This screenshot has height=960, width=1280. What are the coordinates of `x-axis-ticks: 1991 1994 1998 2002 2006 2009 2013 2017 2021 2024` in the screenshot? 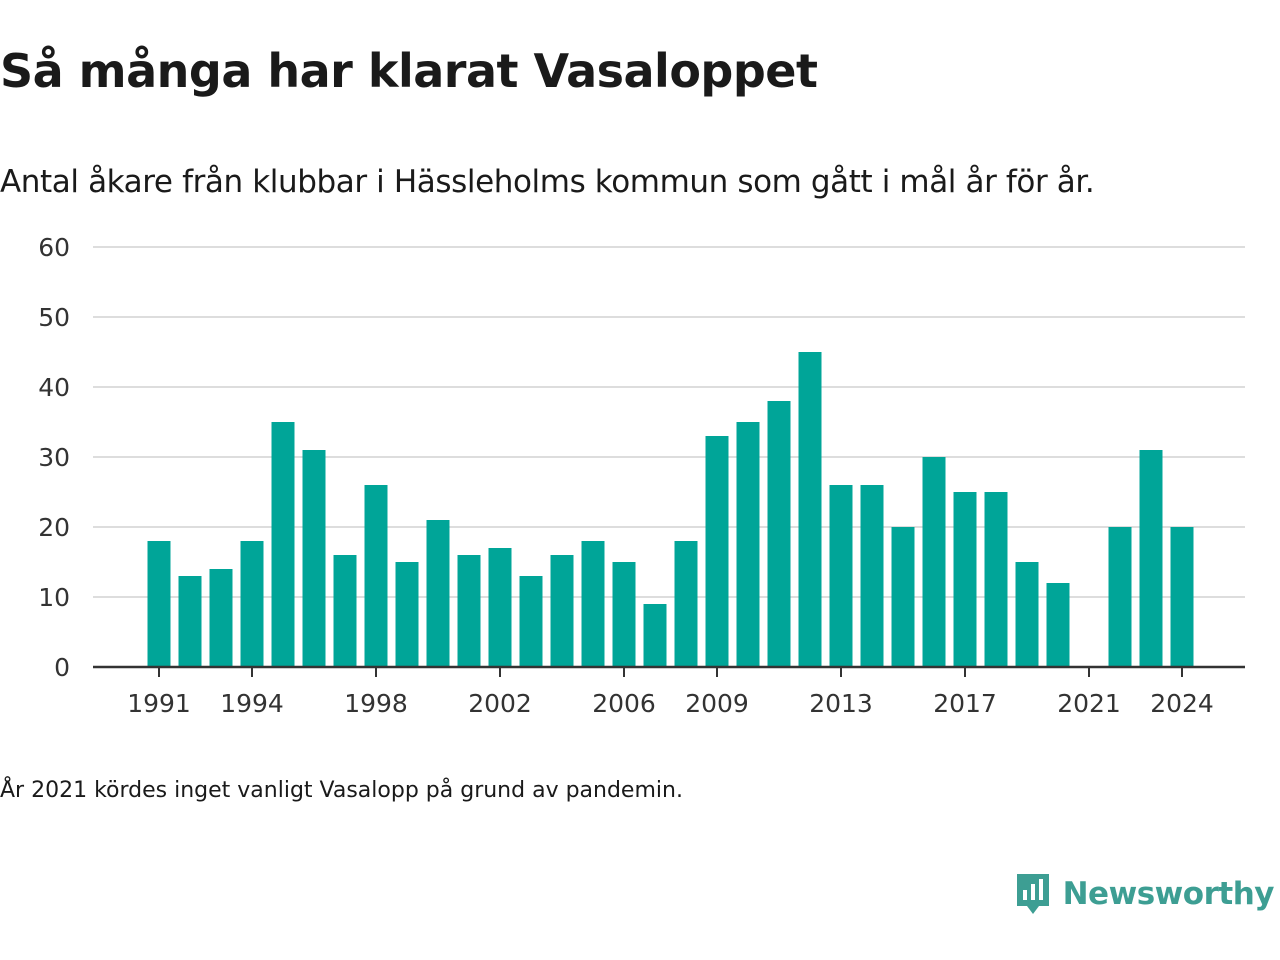 It's located at (670, 692).